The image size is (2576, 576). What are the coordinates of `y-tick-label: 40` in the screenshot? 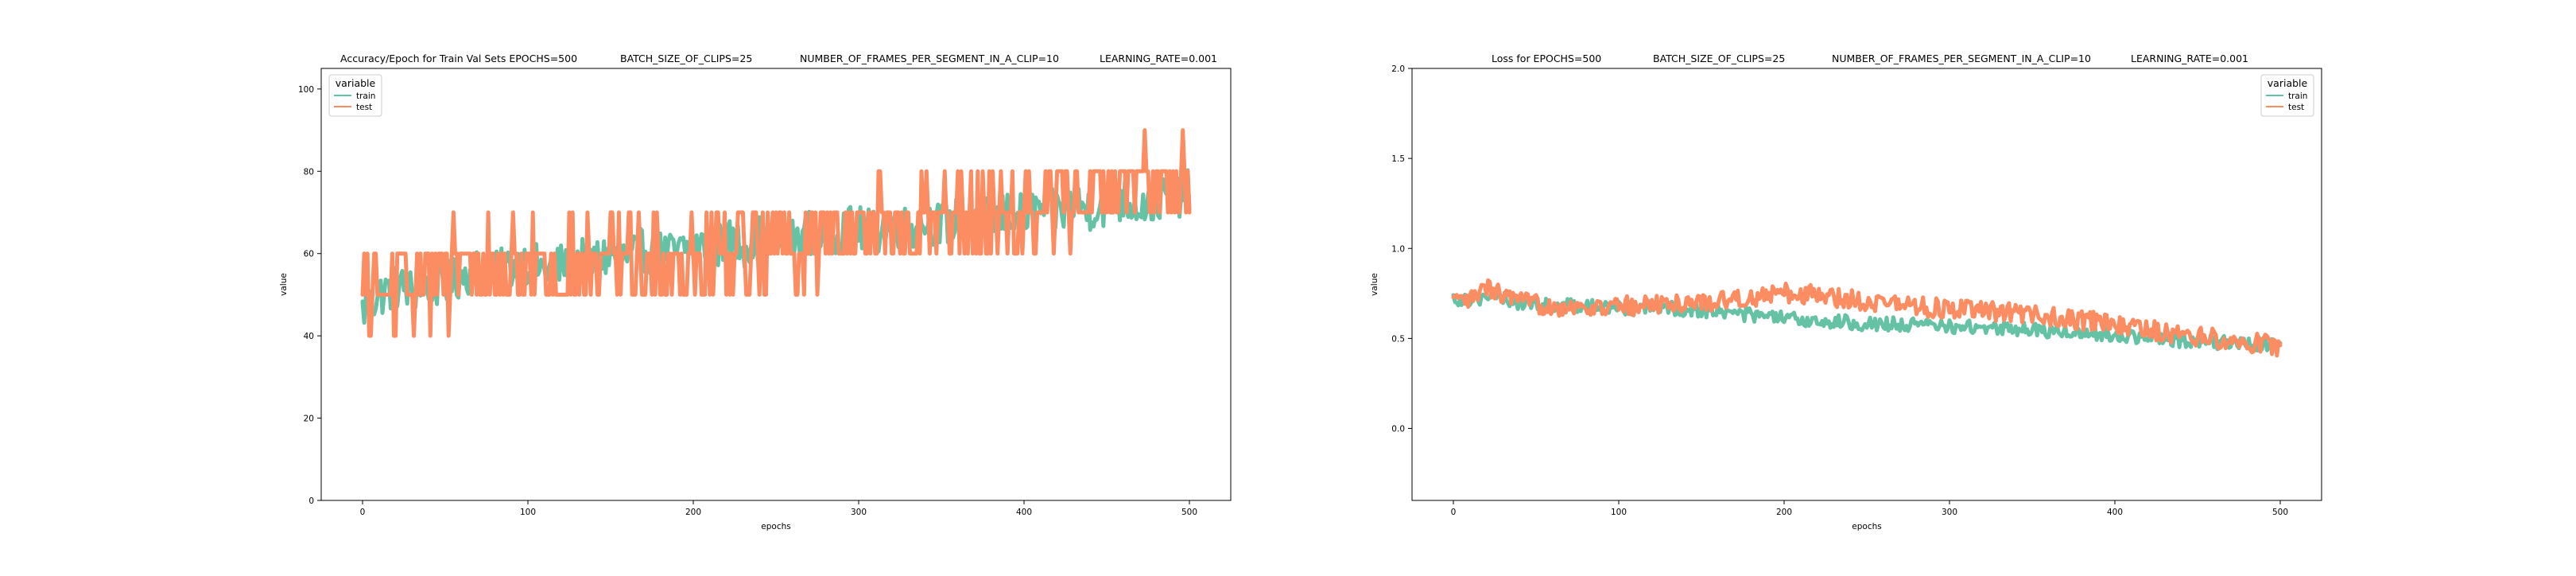 It's located at (309, 336).